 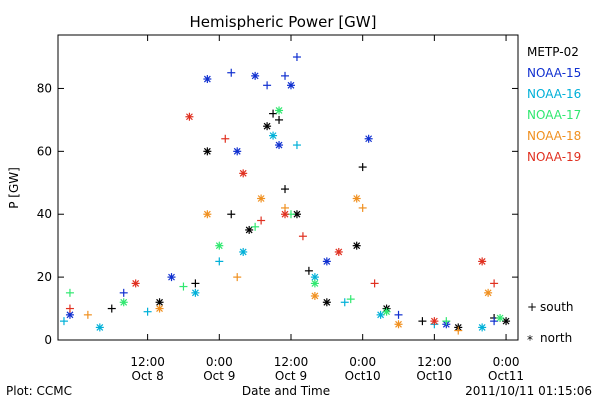 What do you see at coordinates (44, 88) in the screenshot?
I see `y-tick-label: 80` at bounding box center [44, 88].